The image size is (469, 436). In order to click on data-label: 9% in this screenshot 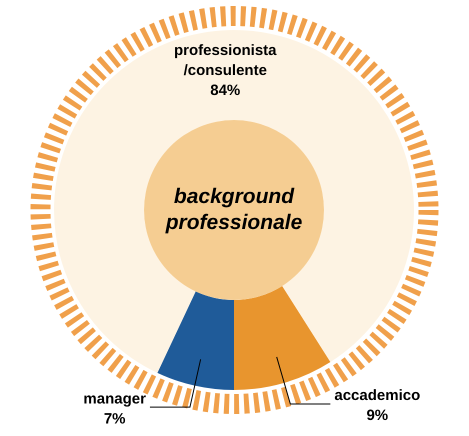, I will do `click(377, 415)`.